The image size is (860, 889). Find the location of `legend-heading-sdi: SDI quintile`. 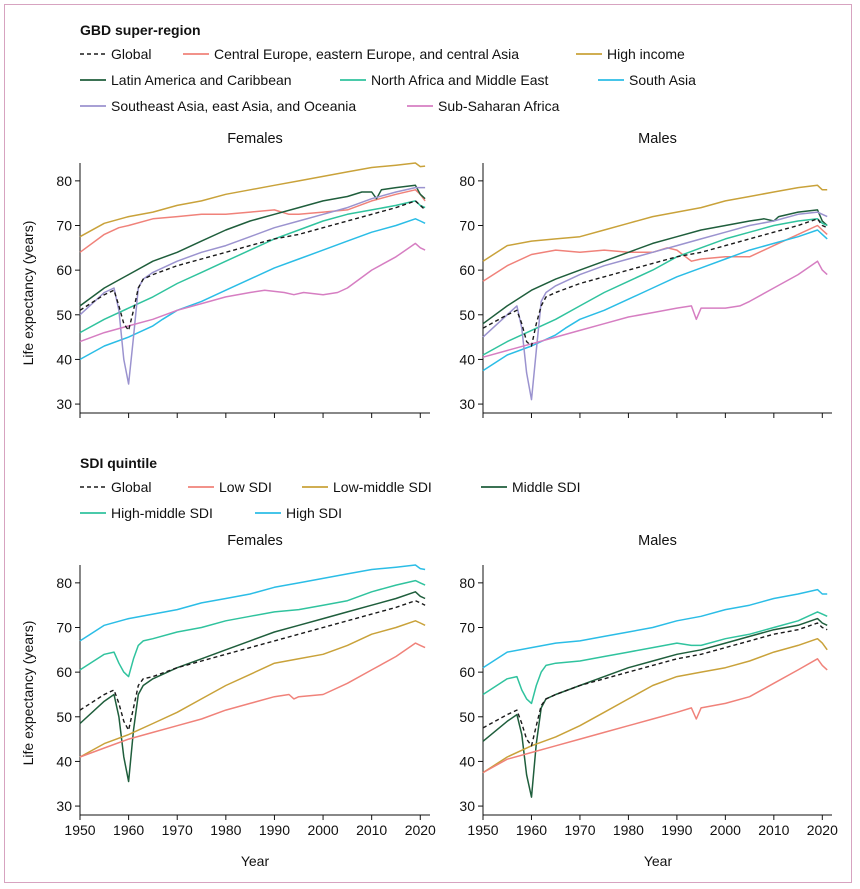

legend-heading-sdi: SDI quintile is located at coordinates (118, 463).